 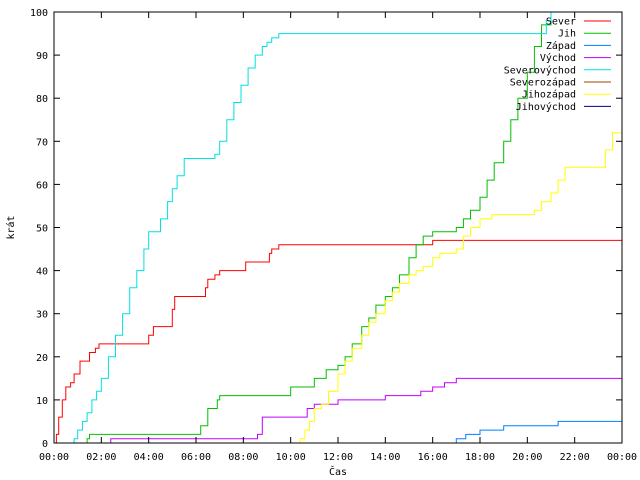 I want to click on x-tick-label: 04:00, so click(x=149, y=457).